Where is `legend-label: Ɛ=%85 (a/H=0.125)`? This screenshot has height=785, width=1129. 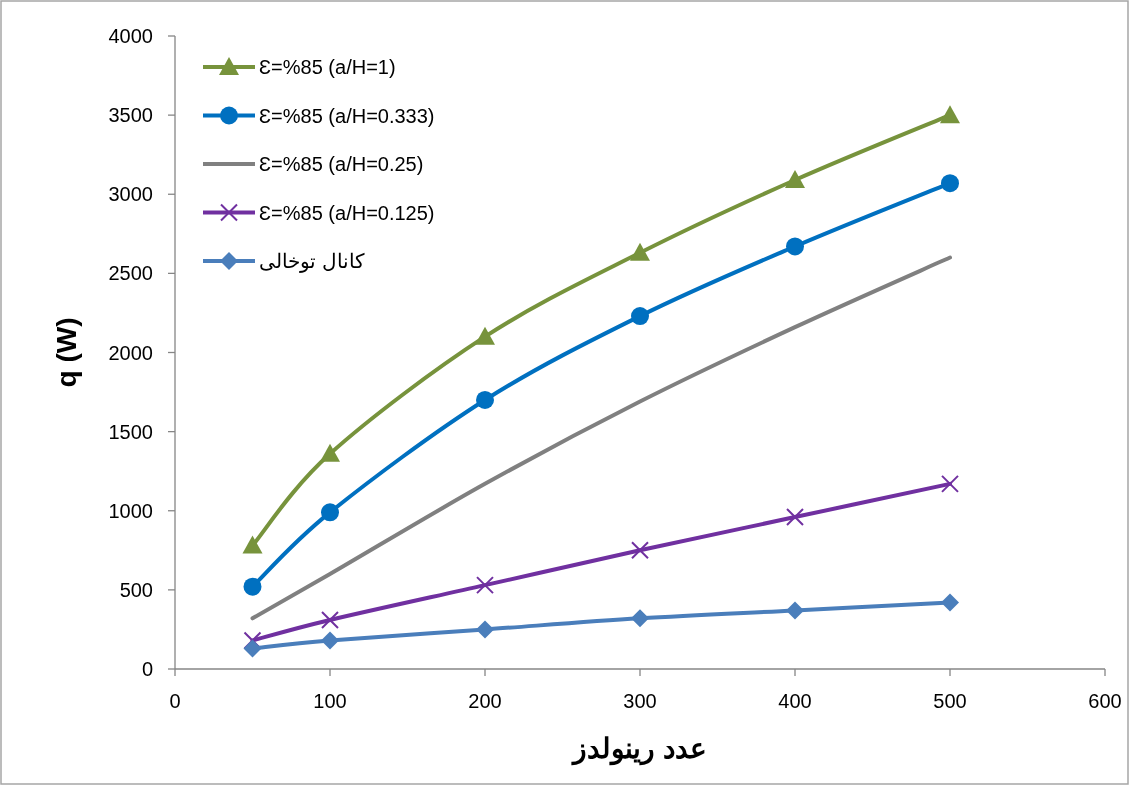
legend-label: Ɛ=%85 (a/H=0.125) is located at coordinates (347, 212).